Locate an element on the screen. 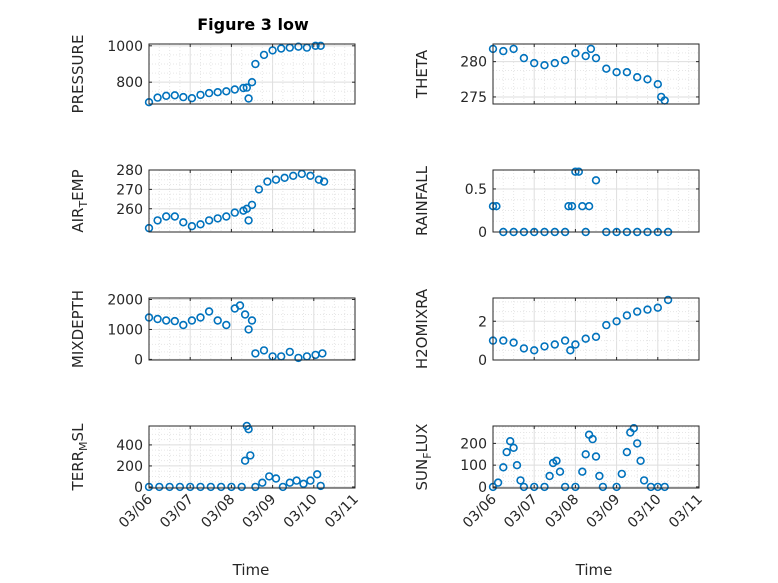  y-tick-label: 270 is located at coordinates (129, 190).